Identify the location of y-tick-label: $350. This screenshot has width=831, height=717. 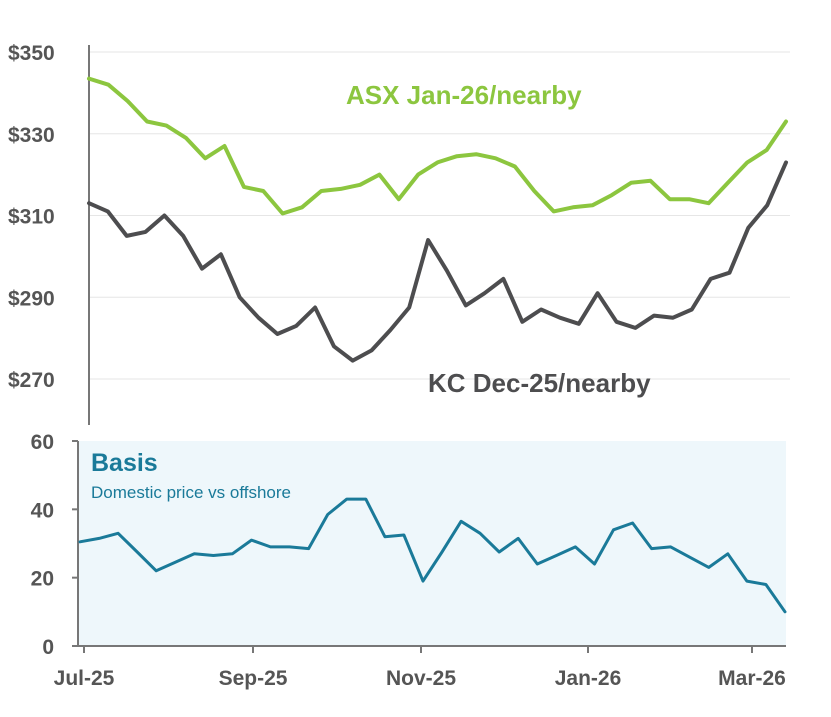
(31, 53).